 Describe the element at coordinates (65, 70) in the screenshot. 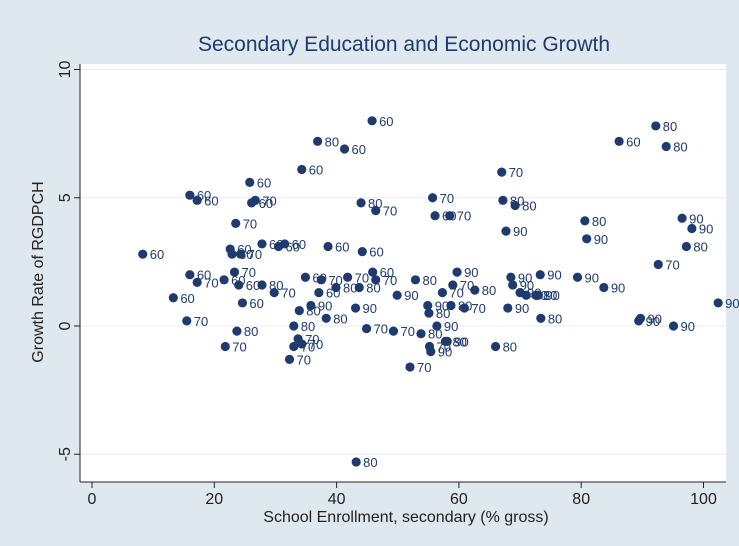

I see `y-tick-label: 10` at that location.